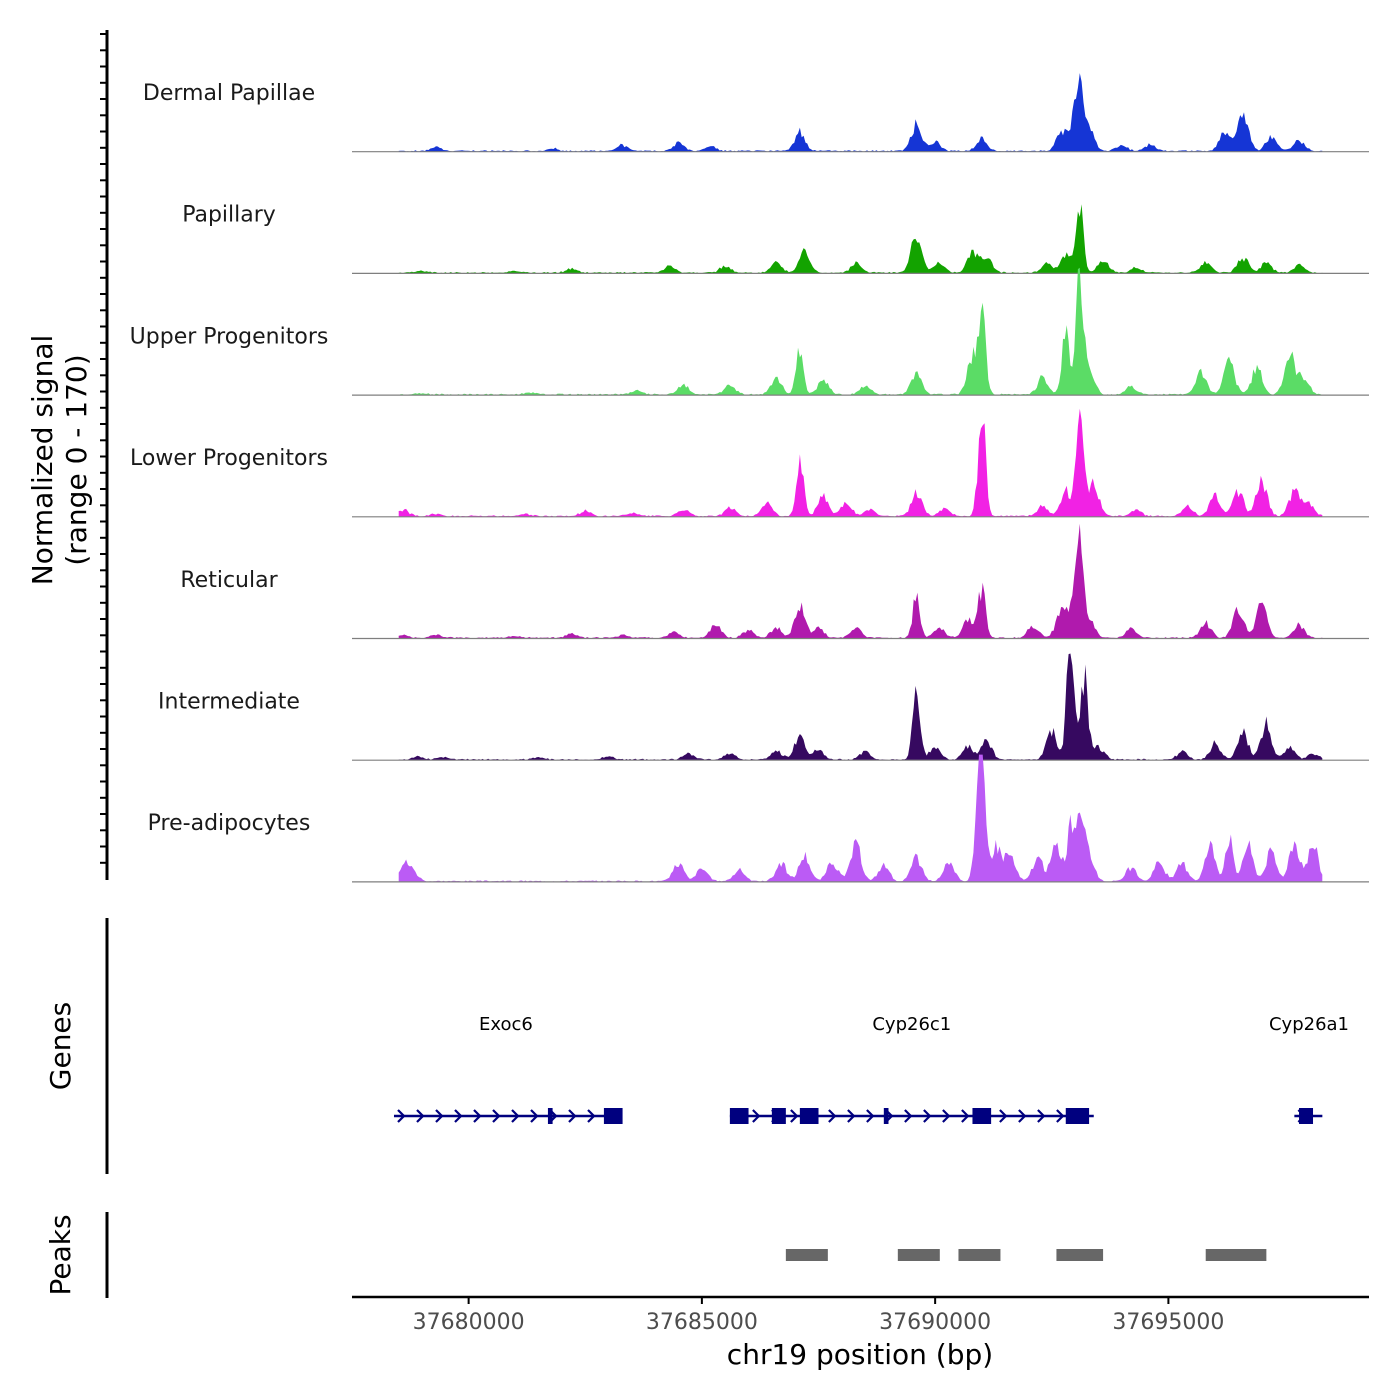  Describe the element at coordinates (508, 1069) in the screenshot. I see `gene-exoc6: Exoc6` at that location.